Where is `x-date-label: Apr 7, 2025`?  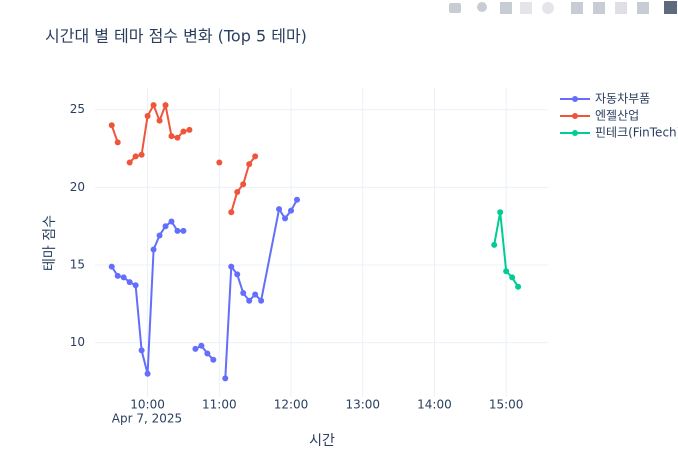 x-date-label: Apr 7, 2025 is located at coordinates (147, 419).